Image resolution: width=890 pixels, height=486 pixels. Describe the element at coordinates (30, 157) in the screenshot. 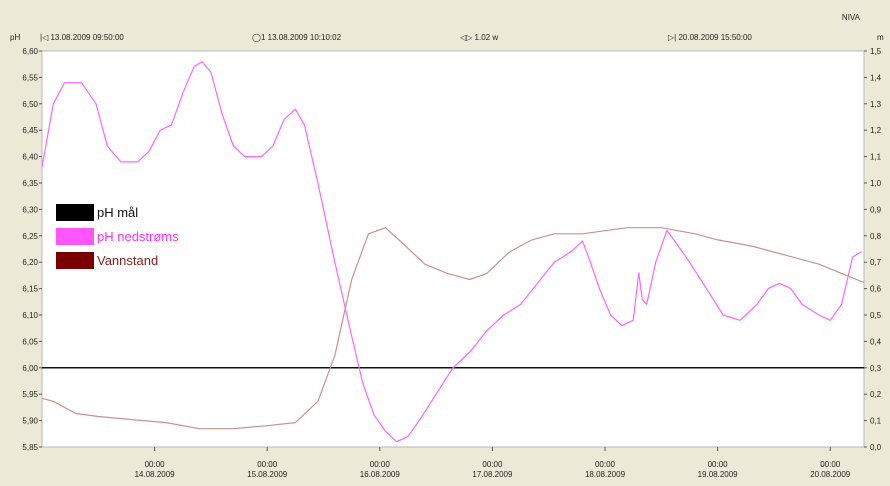

I see `left-tick-label: 6,40` at that location.